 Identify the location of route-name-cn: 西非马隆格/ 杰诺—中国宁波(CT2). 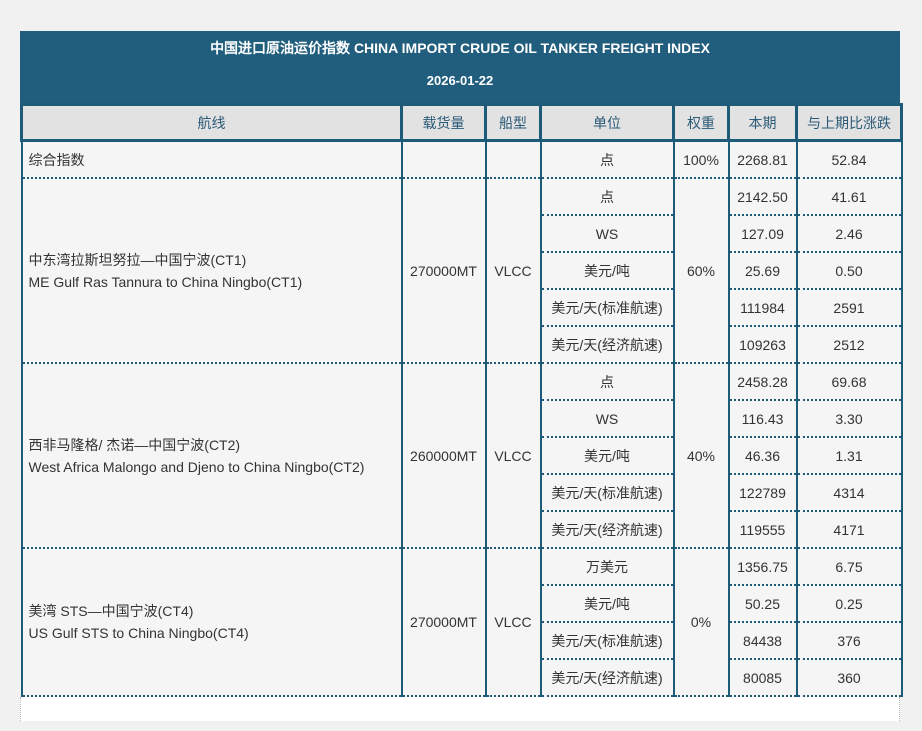
(134, 444).